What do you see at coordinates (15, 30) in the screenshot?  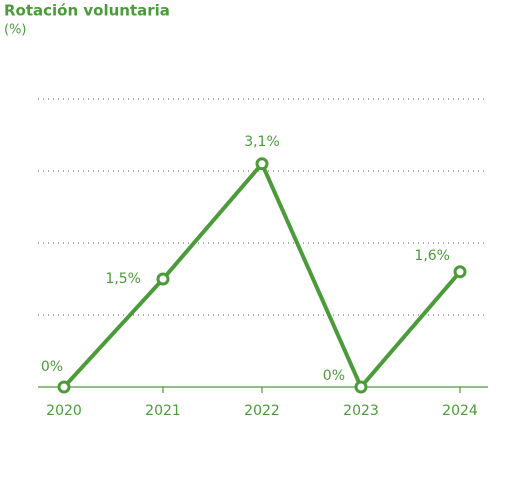 I see `chart-subtitle: (%)` at bounding box center [15, 30].